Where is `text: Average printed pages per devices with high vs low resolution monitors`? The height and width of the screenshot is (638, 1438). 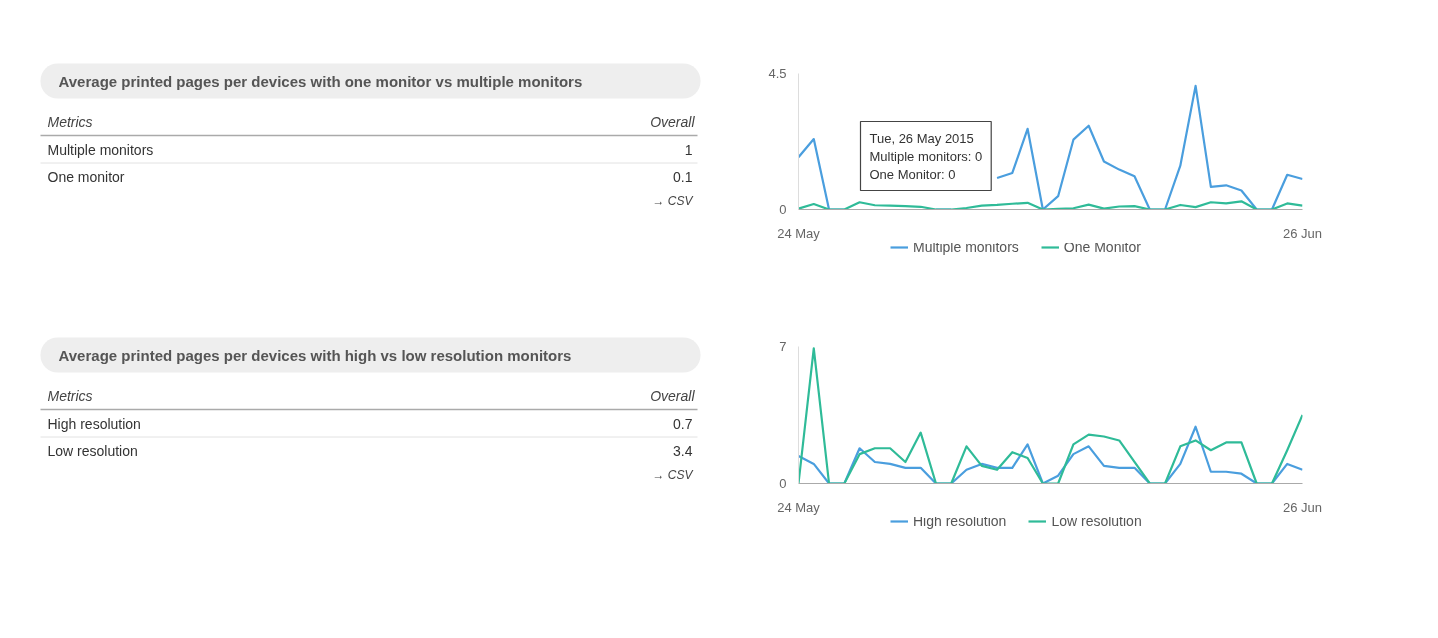
text: Average printed pages per devices with high vs low resolution monitors is located at coordinates (315, 355).